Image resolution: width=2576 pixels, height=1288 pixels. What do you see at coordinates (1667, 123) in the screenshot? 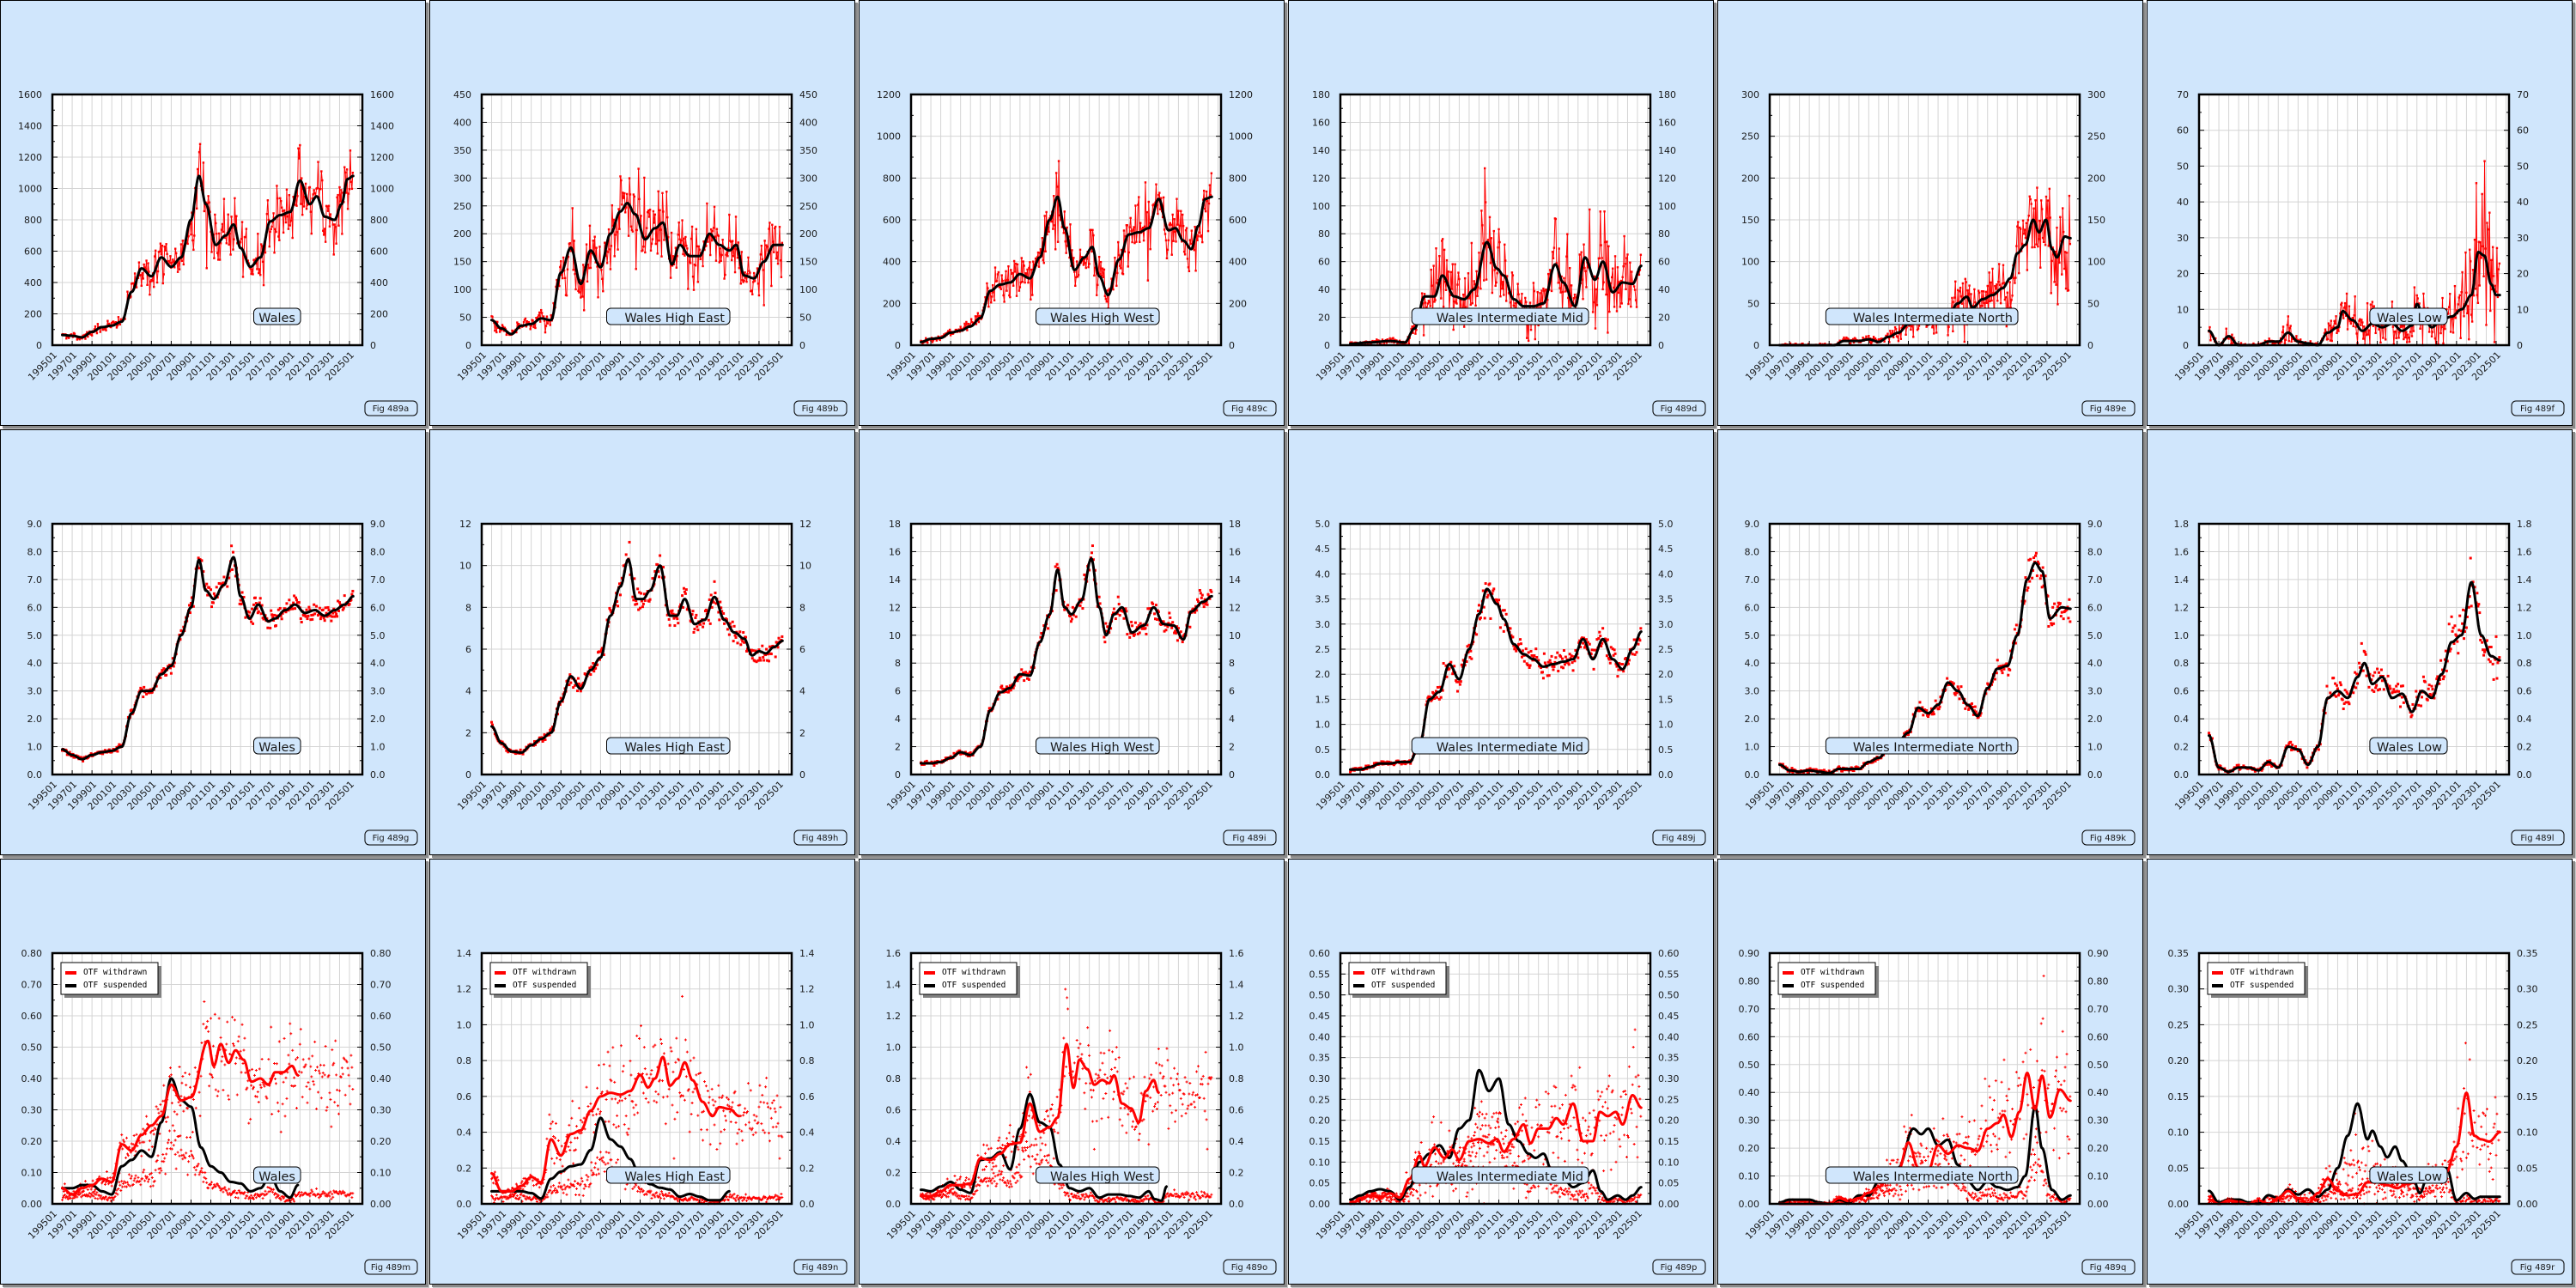
I see `y-tick-label-right: 160` at bounding box center [1667, 123].